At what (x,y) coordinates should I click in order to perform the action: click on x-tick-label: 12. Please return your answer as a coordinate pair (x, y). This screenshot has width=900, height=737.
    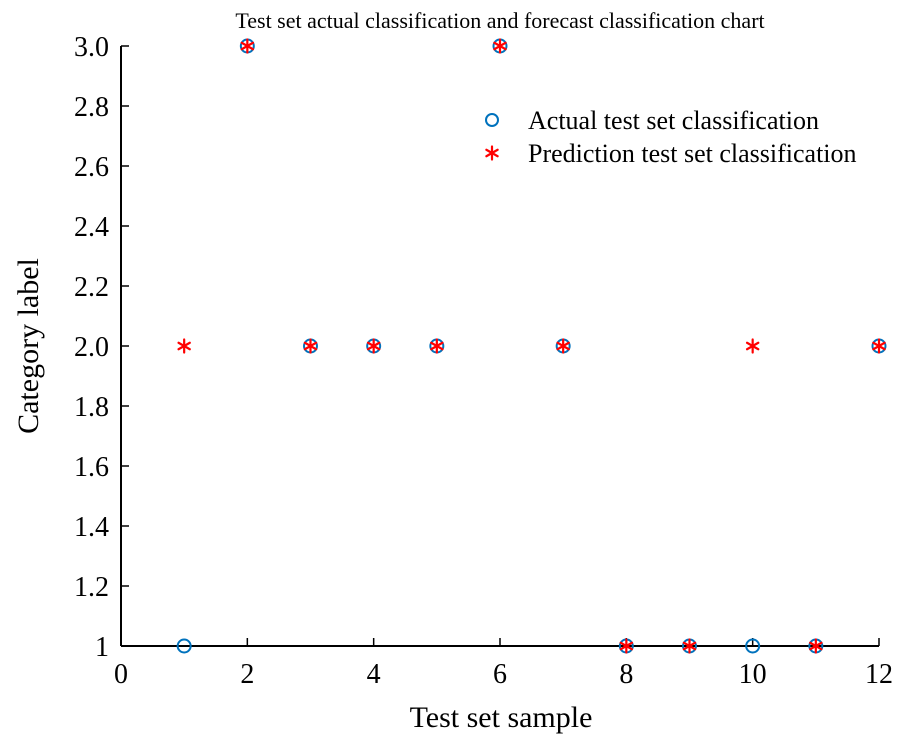
    Looking at the image, I should click on (879, 674).